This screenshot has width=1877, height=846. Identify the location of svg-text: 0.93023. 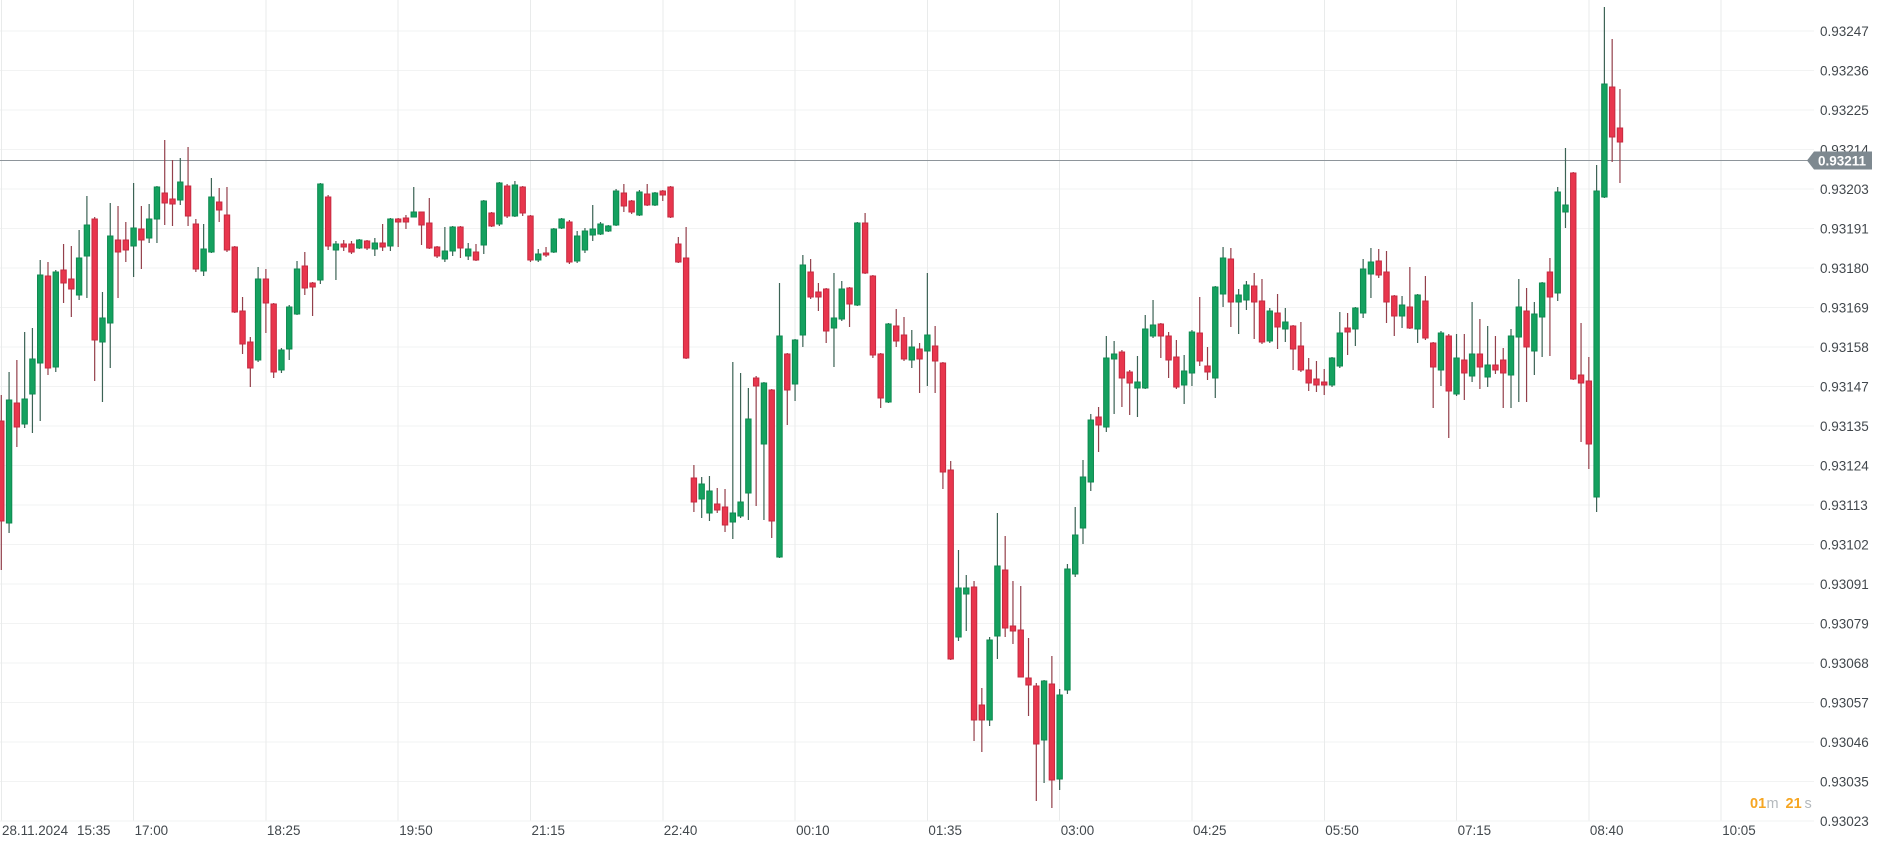
(1844, 821).